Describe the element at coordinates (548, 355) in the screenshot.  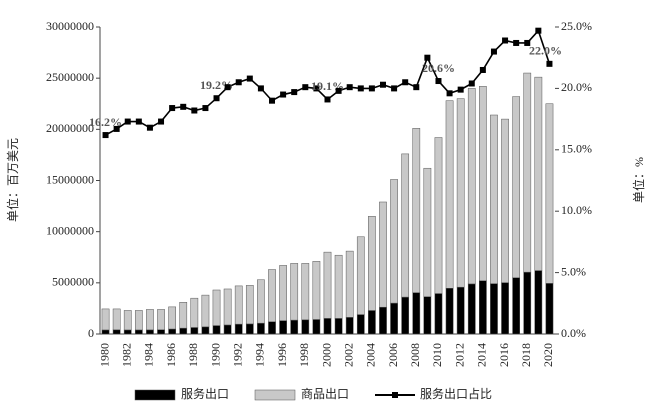
I see `x-tick-label: 2020` at that location.